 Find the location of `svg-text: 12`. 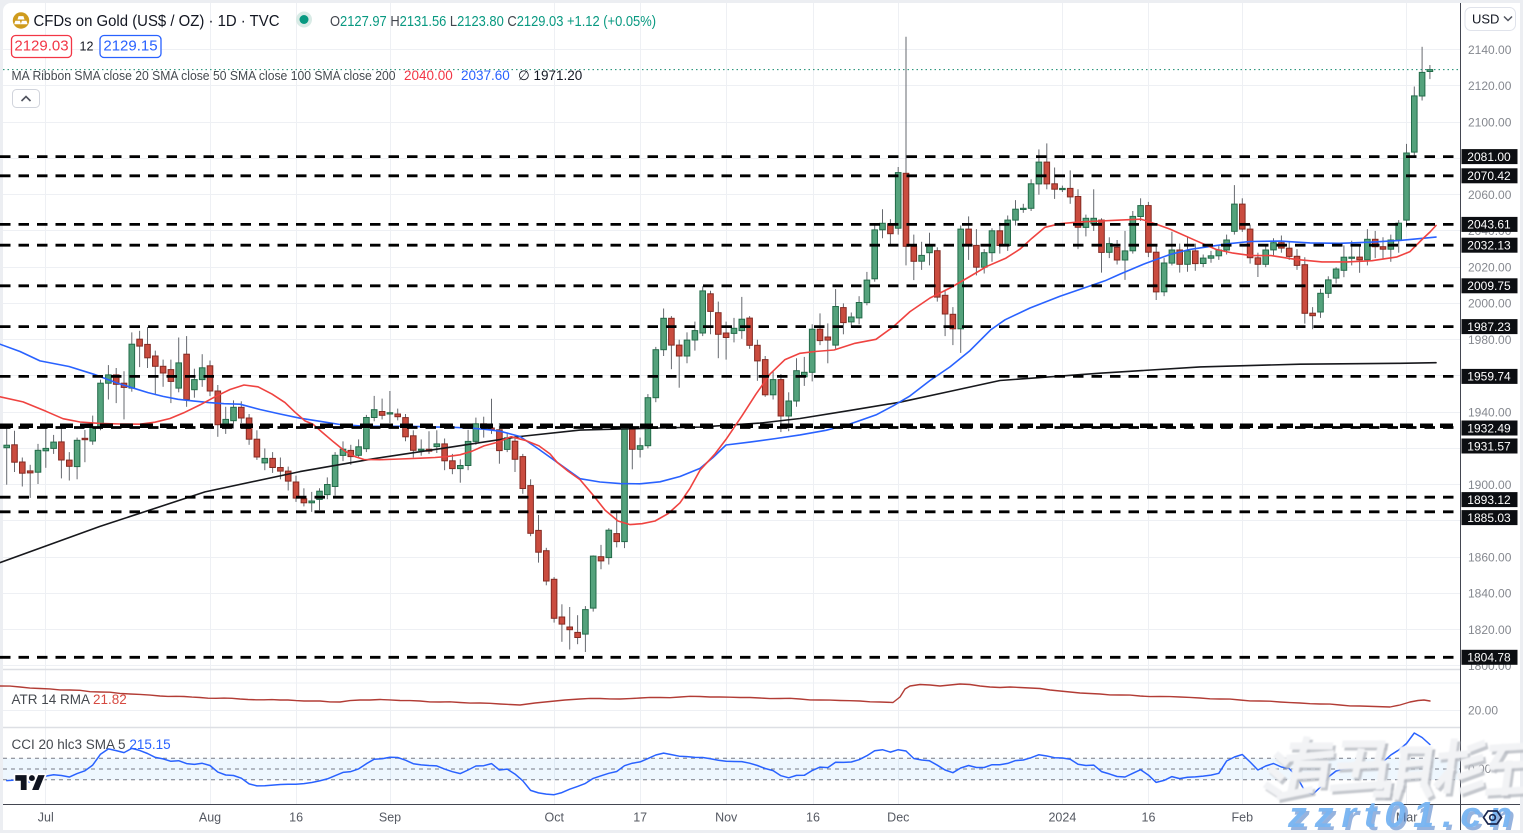

svg-text: 12 is located at coordinates (87, 47).